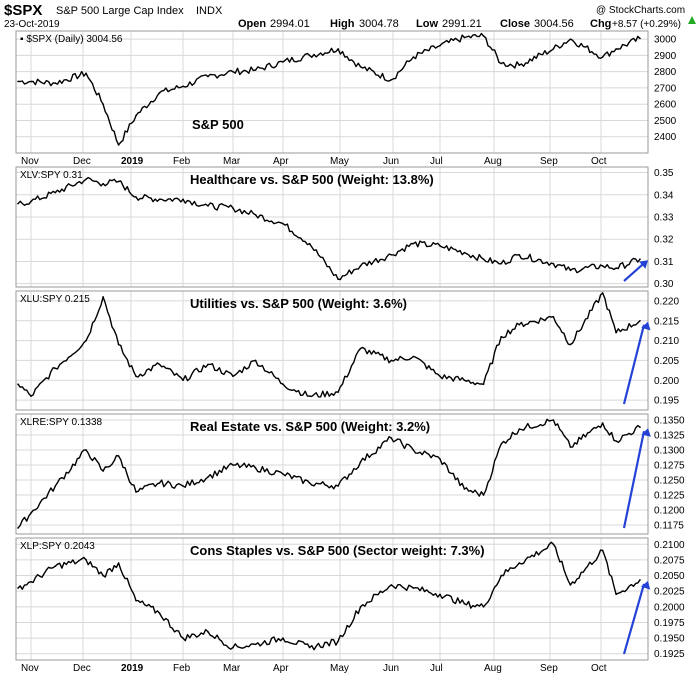 The width and height of the screenshot is (700, 680). What do you see at coordinates (209, 11) in the screenshot?
I see `header-exchange: INDX` at bounding box center [209, 11].